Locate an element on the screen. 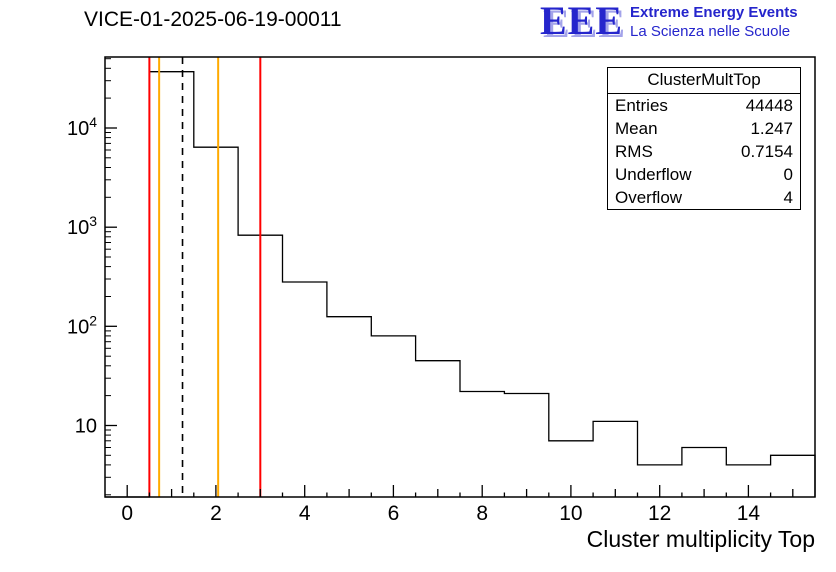 This screenshot has height=572, width=836. stats-box-title: ClusterMultTop is located at coordinates (704, 81).